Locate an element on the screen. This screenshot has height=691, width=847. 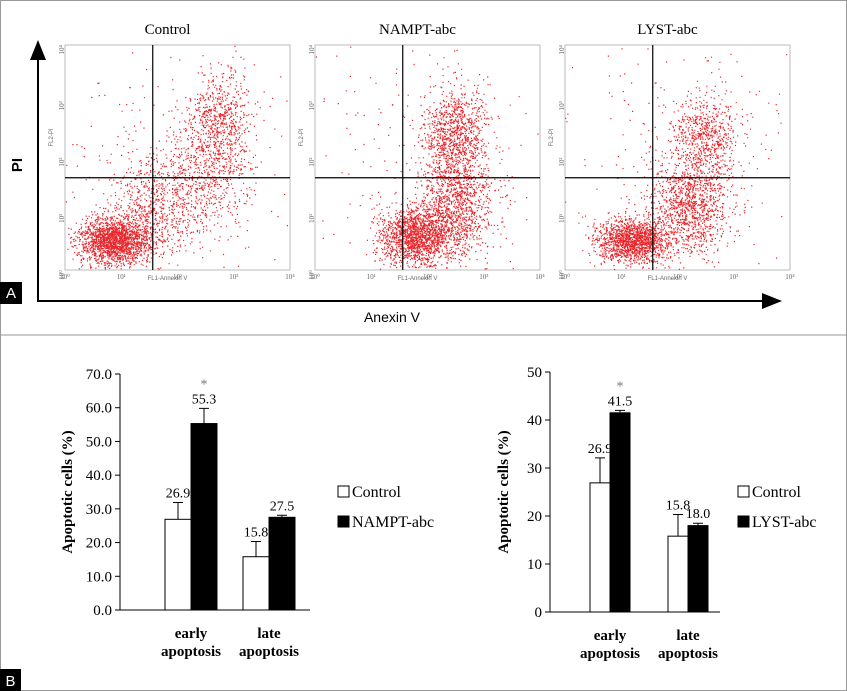
plot-title: Control is located at coordinates (168, 30).